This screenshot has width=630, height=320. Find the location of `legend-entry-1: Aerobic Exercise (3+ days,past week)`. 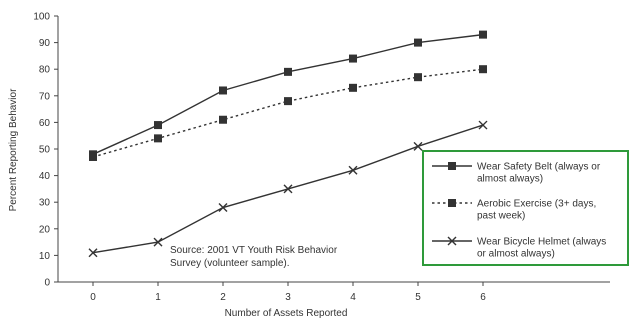

legend-entry-1: Aerobic Exercise (3+ days,past week) is located at coordinates (514, 210).